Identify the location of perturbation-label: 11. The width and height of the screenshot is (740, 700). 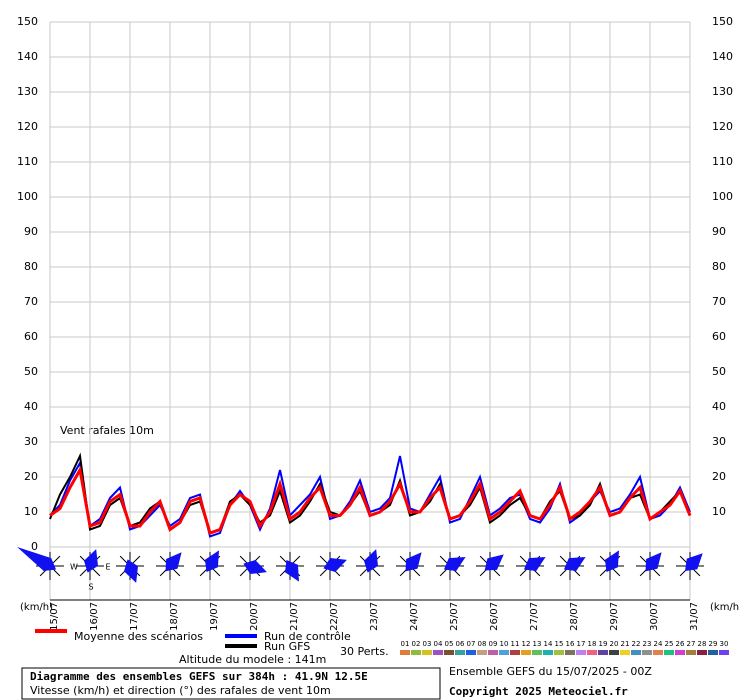
(515, 644).